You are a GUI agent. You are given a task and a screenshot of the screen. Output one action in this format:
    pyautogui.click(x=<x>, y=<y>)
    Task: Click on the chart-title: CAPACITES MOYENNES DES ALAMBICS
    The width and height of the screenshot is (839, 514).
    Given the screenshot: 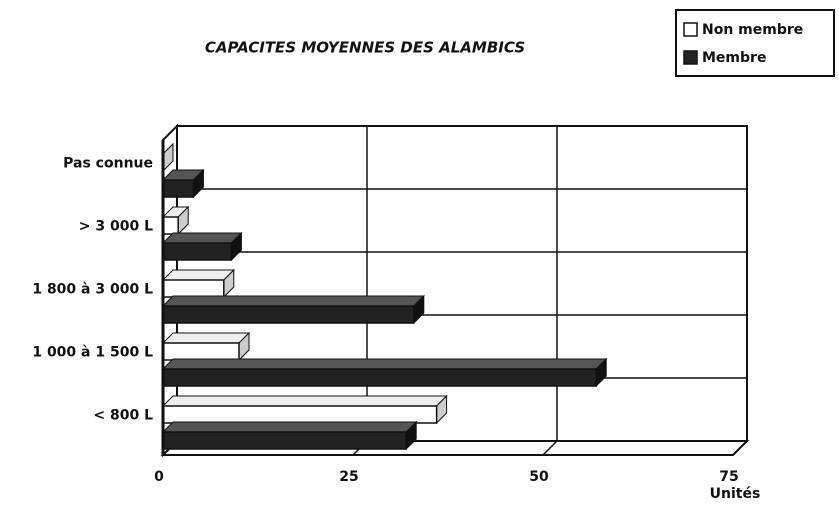 What is the action you would take?
    pyautogui.click(x=365, y=48)
    